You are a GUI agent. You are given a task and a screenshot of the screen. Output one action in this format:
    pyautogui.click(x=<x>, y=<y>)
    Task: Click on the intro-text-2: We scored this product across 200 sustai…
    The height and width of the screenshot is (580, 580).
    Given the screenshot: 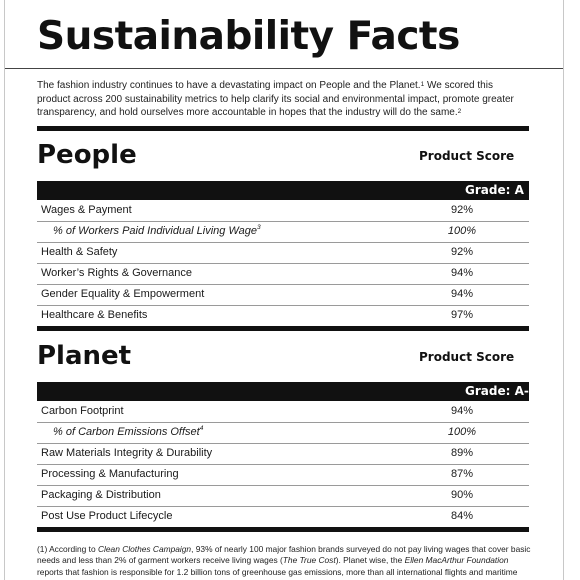 What is the action you would take?
    pyautogui.click(x=275, y=99)
    